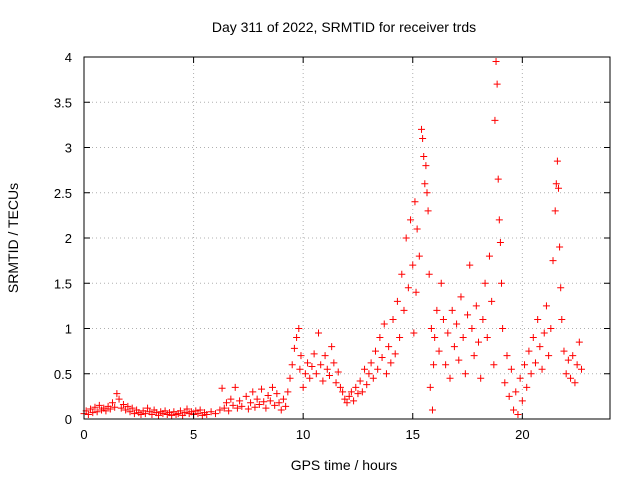  Describe the element at coordinates (63, 193) in the screenshot. I see `y-tick-label: 2.5` at that location.